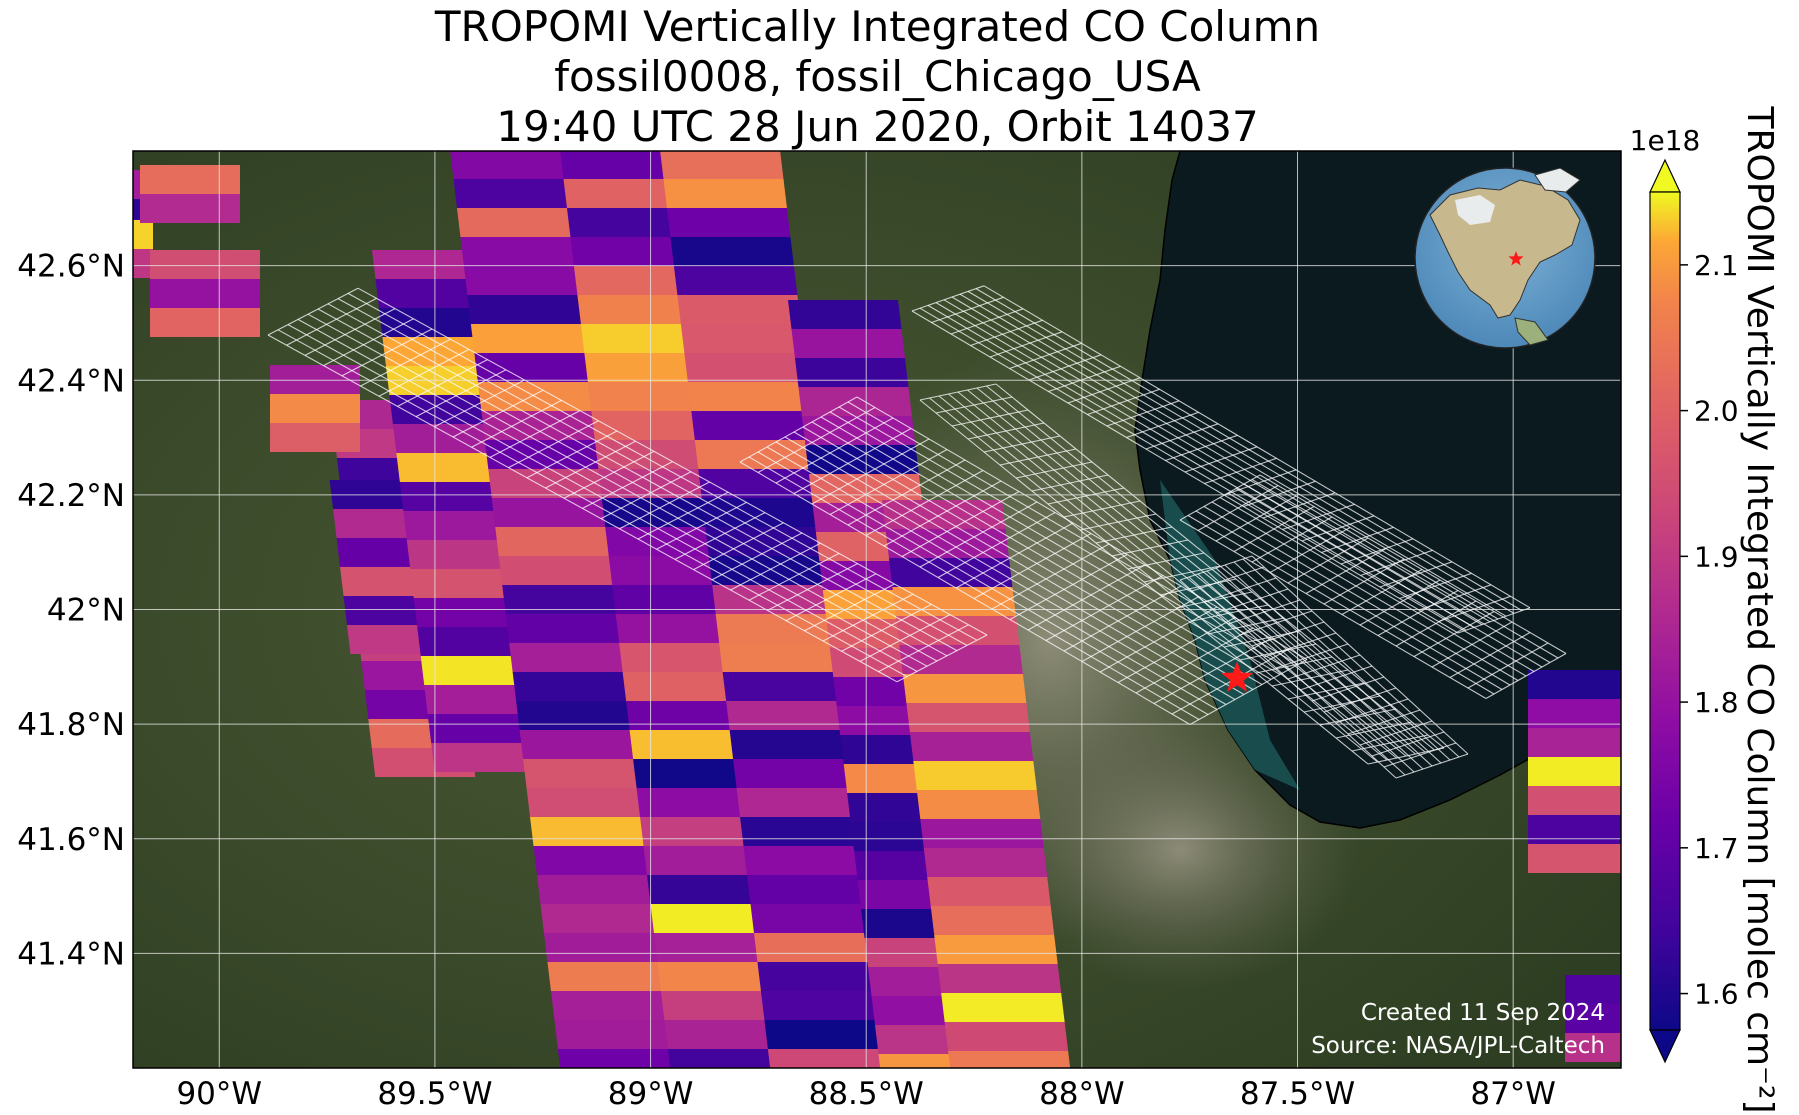  What do you see at coordinates (1557, 180) in the screenshot?
I see `greenland` at bounding box center [1557, 180].